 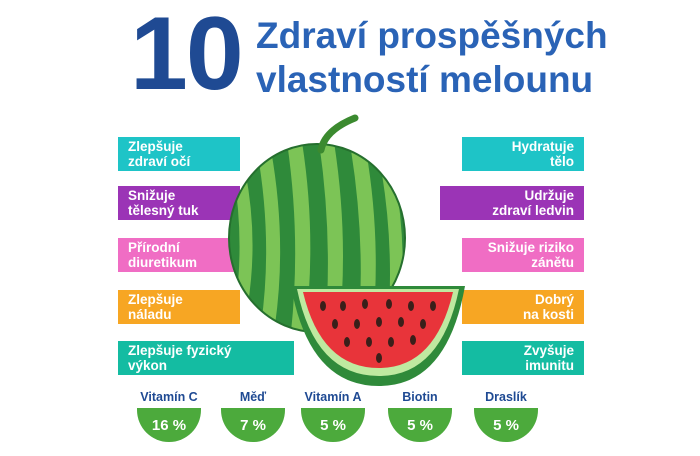 What do you see at coordinates (333, 397) in the screenshot?
I see `nutrient-name: Vitamín A` at bounding box center [333, 397].